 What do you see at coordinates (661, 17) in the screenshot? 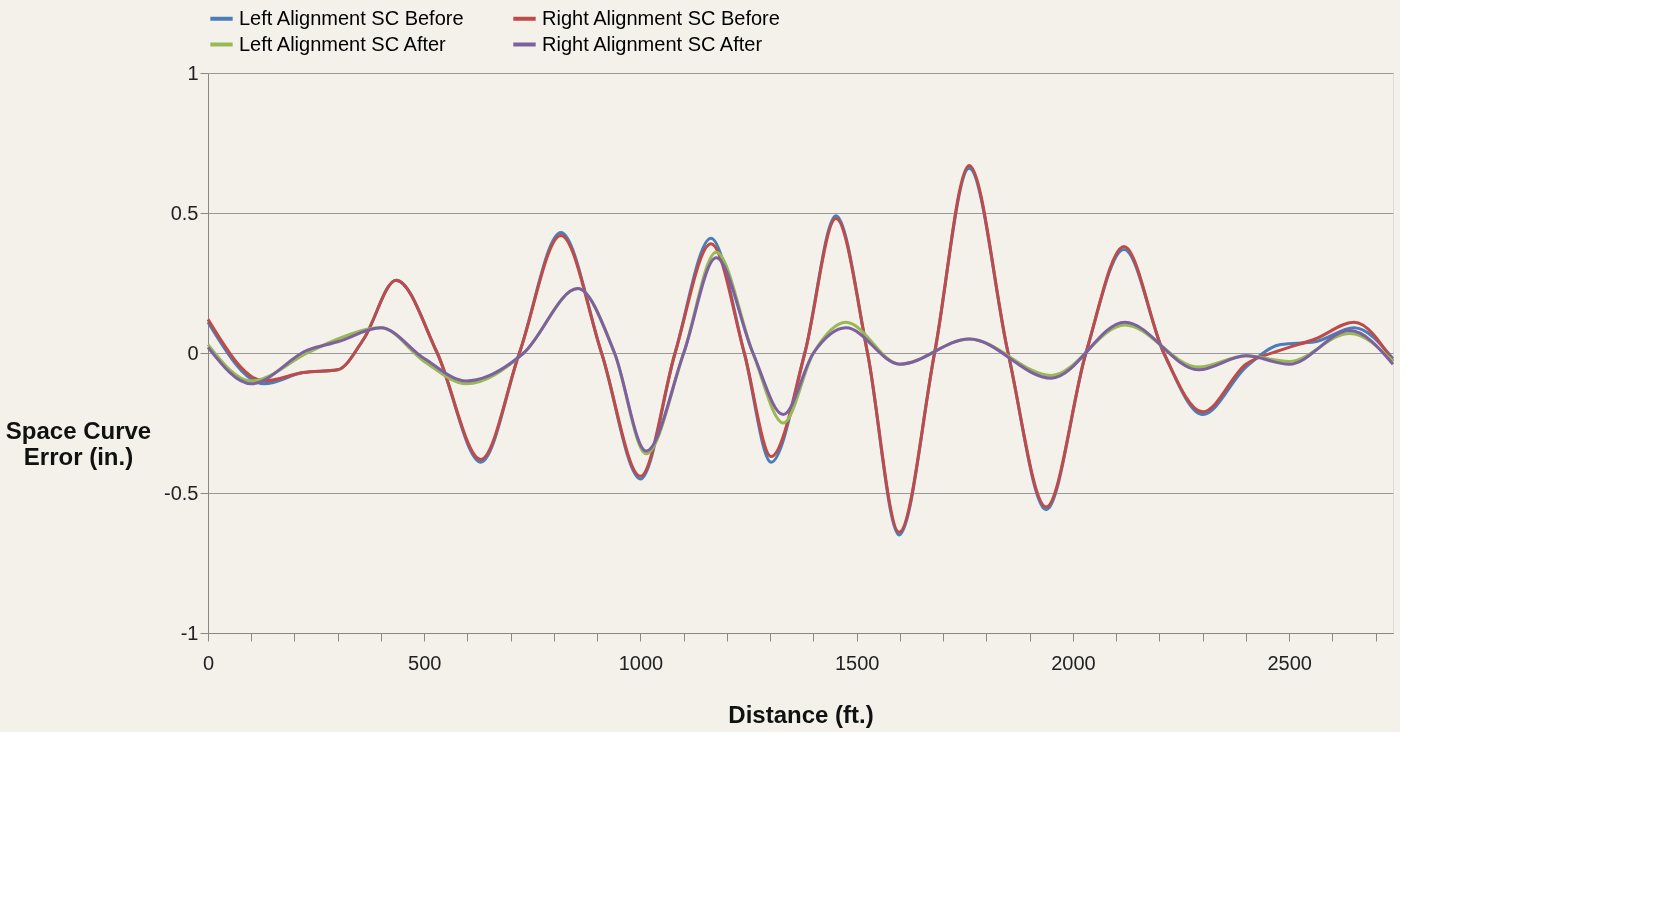
I see `legend-label: Right Alignment SC Before` at bounding box center [661, 17].